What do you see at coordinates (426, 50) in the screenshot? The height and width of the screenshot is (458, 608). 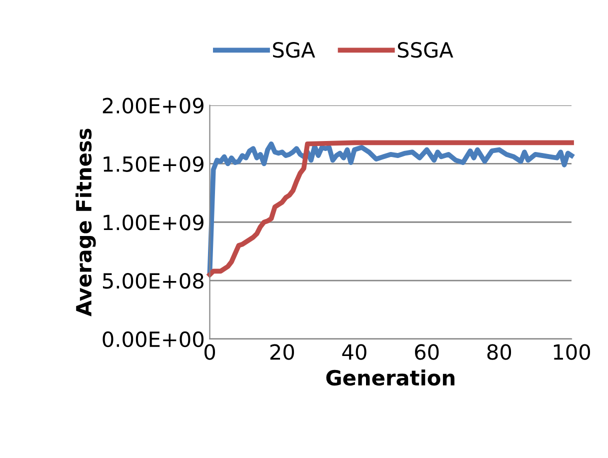 I see `legend-label: SSGA` at bounding box center [426, 50].